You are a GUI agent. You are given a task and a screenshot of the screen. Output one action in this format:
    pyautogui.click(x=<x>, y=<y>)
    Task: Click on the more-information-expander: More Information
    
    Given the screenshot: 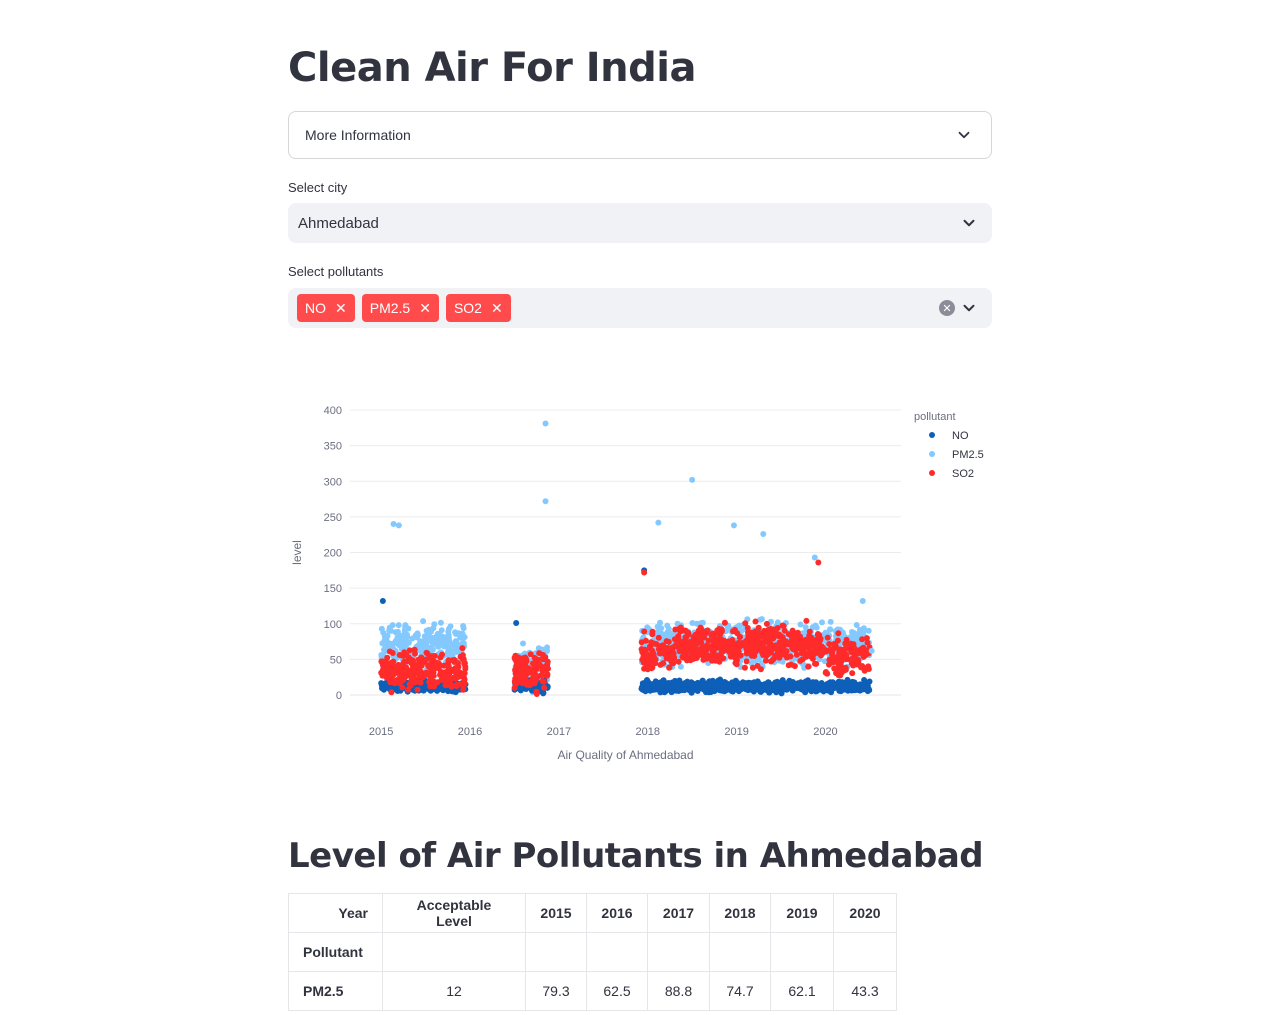 What is the action you would take?
    pyautogui.click(x=640, y=135)
    